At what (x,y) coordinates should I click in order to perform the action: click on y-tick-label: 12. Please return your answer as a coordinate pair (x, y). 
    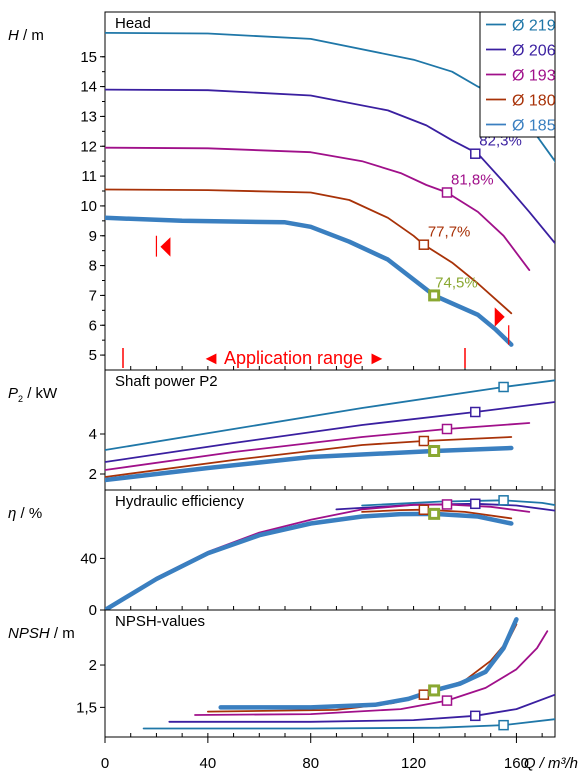
    Looking at the image, I should click on (88, 146).